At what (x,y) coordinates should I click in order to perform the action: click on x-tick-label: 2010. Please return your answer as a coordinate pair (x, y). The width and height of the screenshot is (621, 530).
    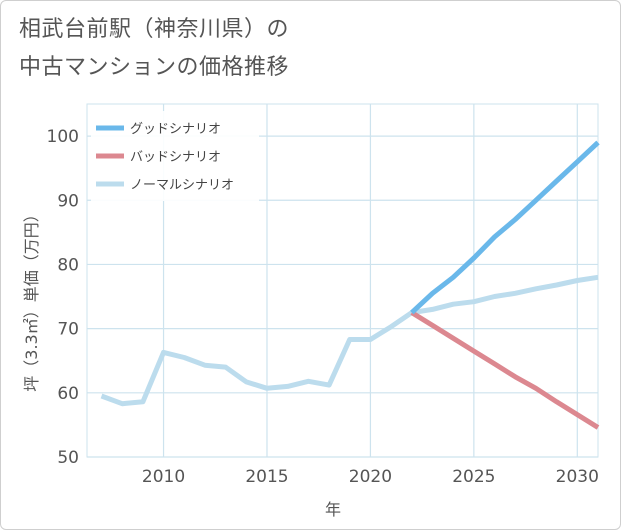
    Looking at the image, I should click on (163, 477).